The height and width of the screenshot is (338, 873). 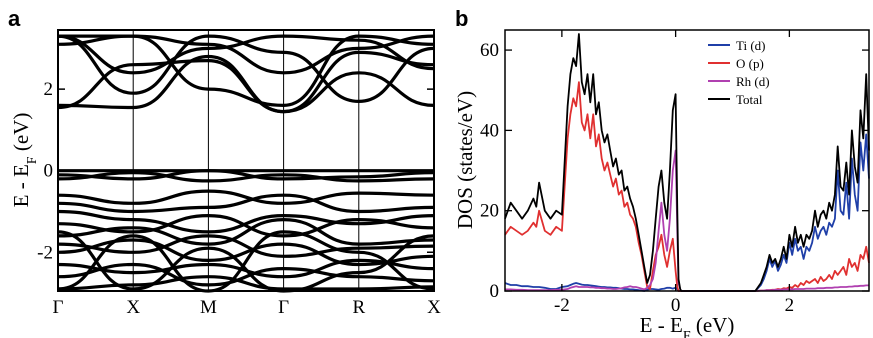 I want to click on x-tick-label: 2, so click(x=790, y=305).